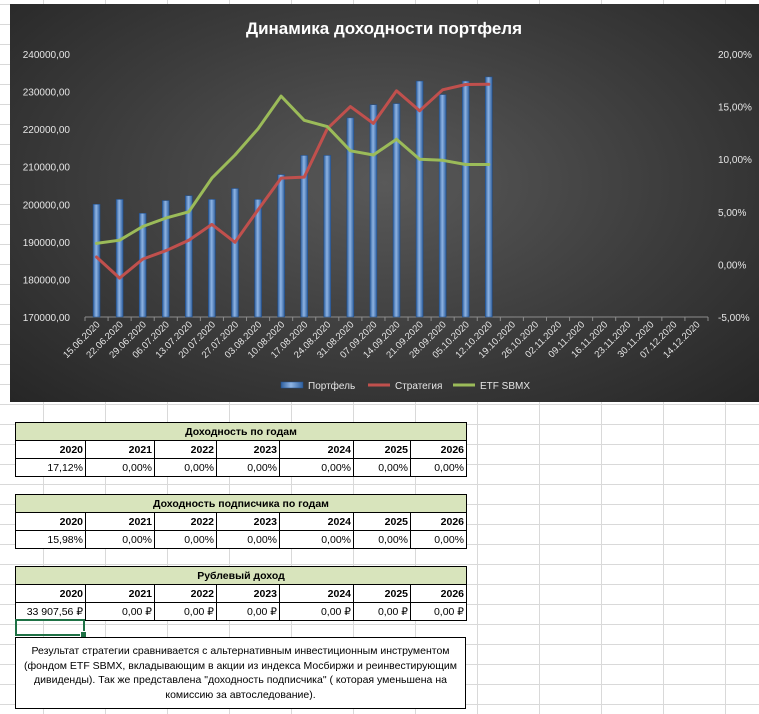 Image resolution: width=759 pixels, height=714 pixels. What do you see at coordinates (293, 169) in the screenshot?
I see `line-etf-sbmx` at bounding box center [293, 169].